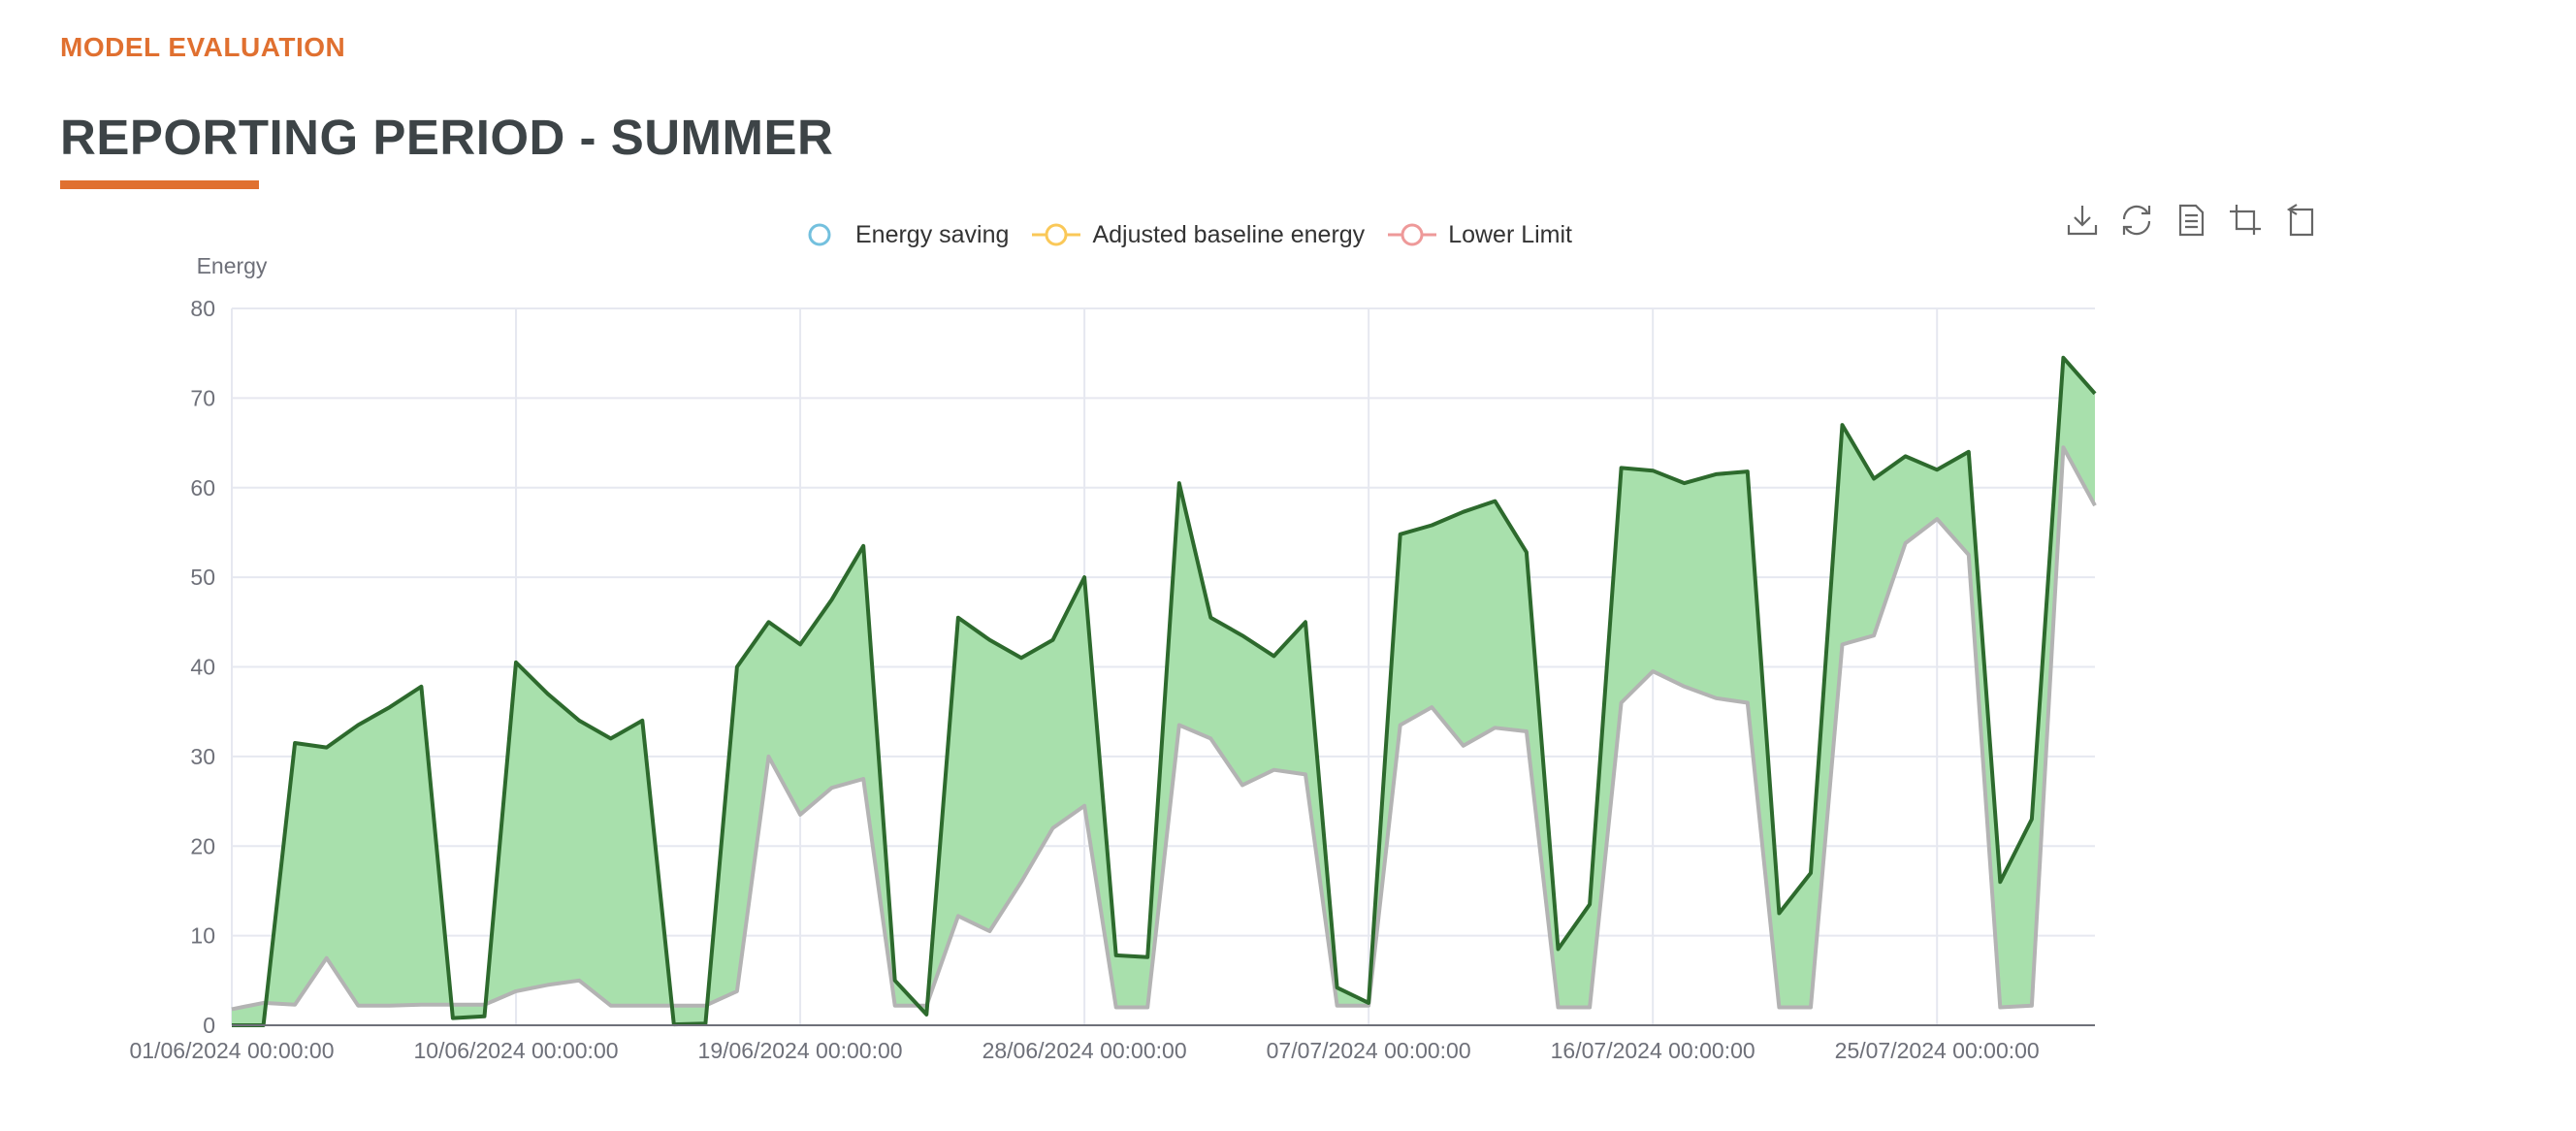 The width and height of the screenshot is (2576, 1131). I want to click on refresh-icon, so click(2136, 220).